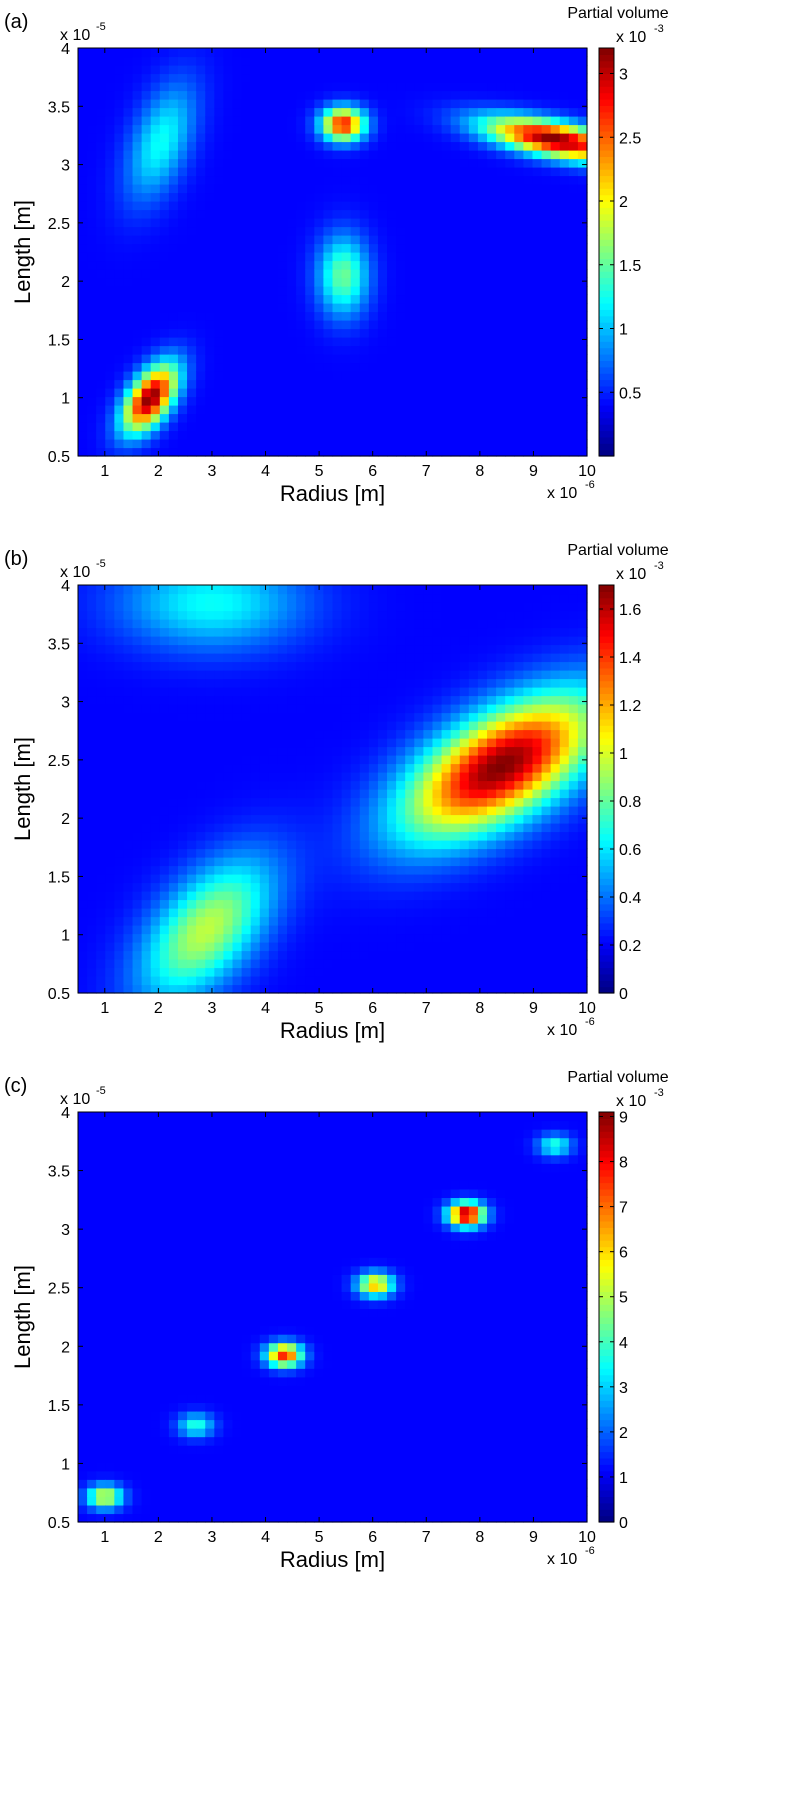 The image size is (786, 1805). I want to click on x-tick-label: 5, so click(319, 471).